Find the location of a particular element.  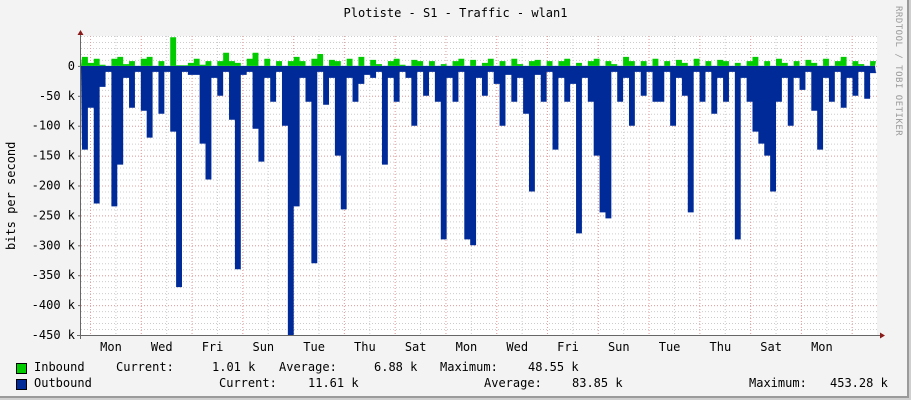

svg-text: -300 k is located at coordinates (54, 245).